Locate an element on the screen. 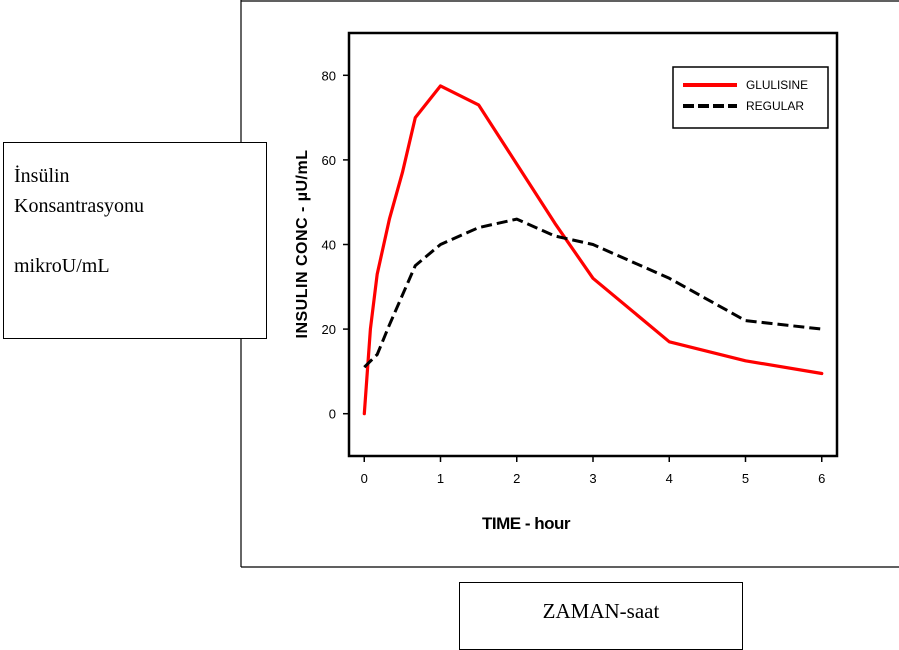 This screenshot has height=650, width=899. y-axis: 0 20 40 60 80 is located at coordinates (335, 245).